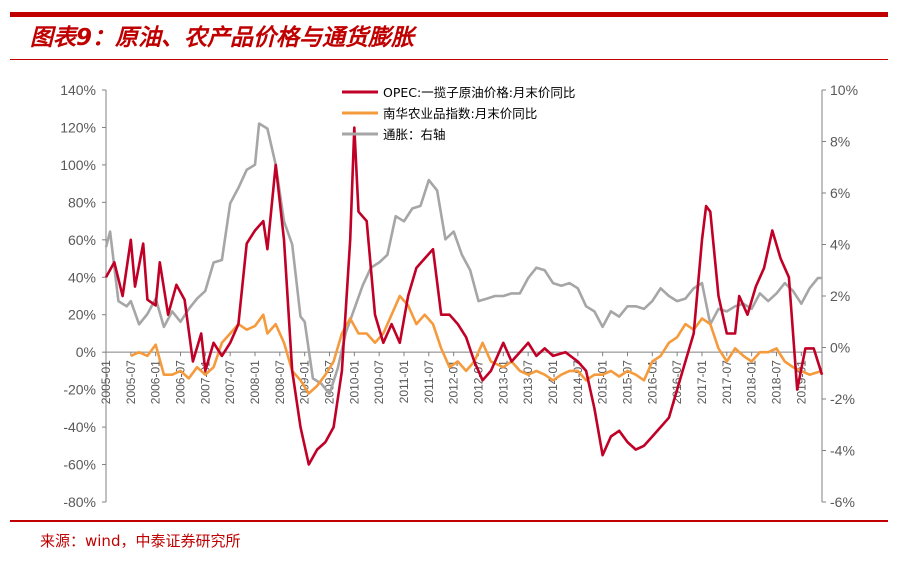 This screenshot has height=564, width=901. What do you see at coordinates (476, 344) in the screenshot?
I see `series-agri-line` at bounding box center [476, 344].